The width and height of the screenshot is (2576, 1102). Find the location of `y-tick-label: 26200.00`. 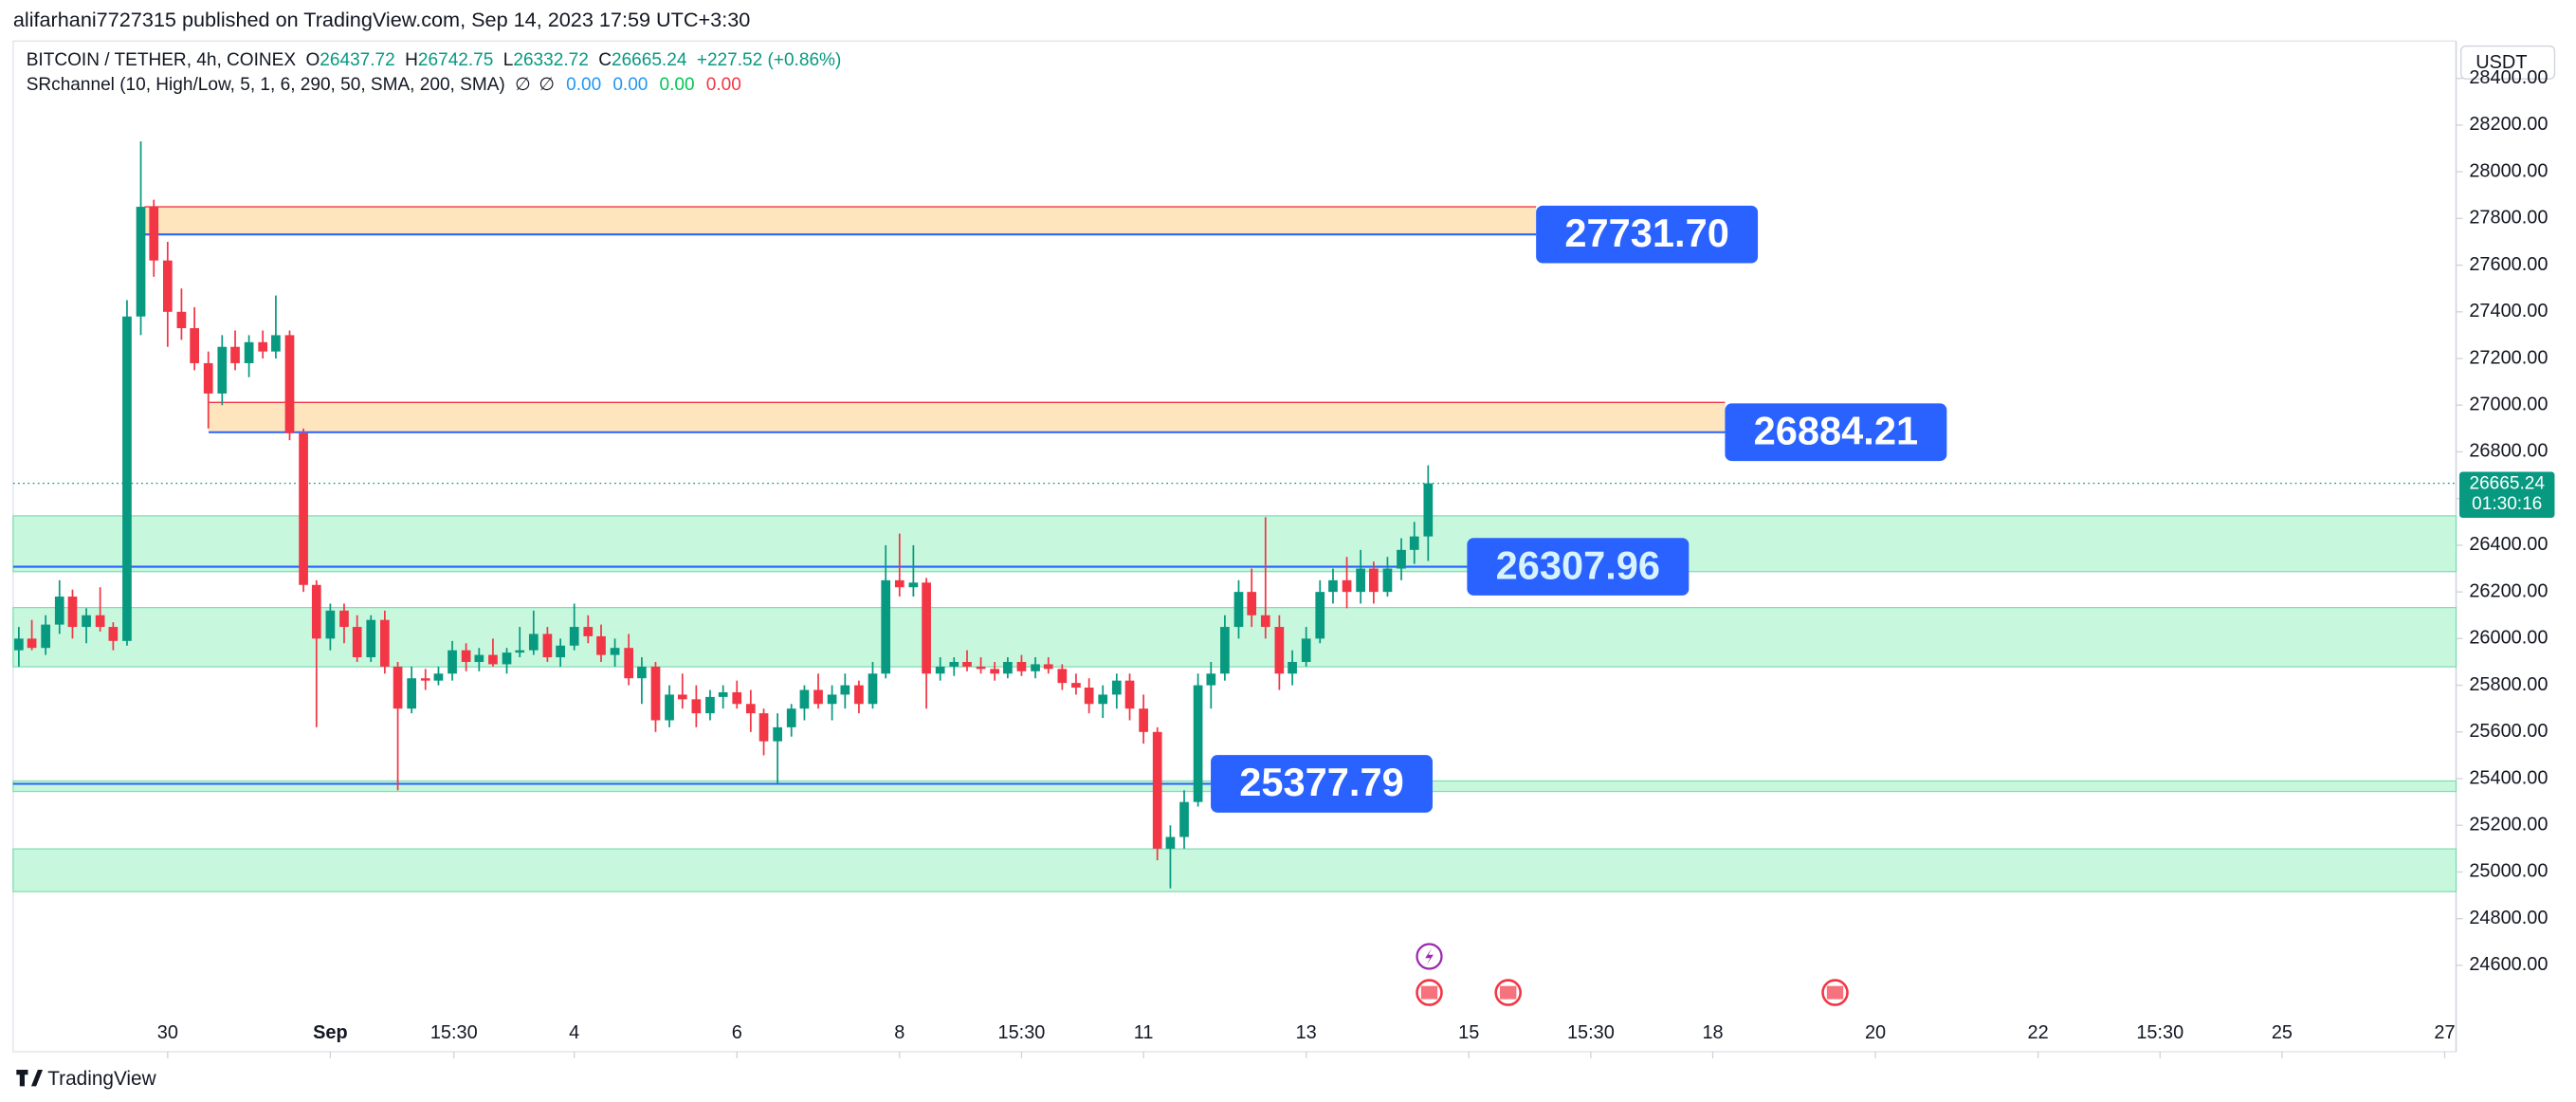

y-tick-label: 26200.00 is located at coordinates (2508, 591).